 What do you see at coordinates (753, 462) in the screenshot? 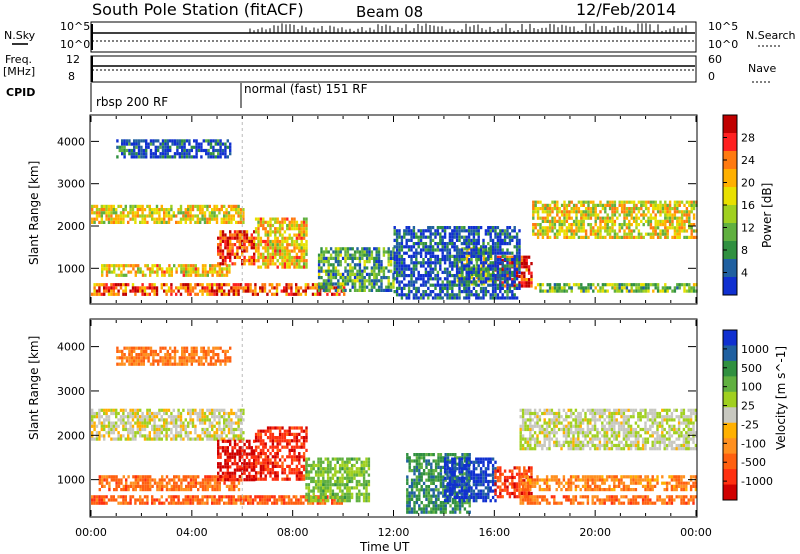
I see `colorbar-tick-label: -500` at bounding box center [753, 462].